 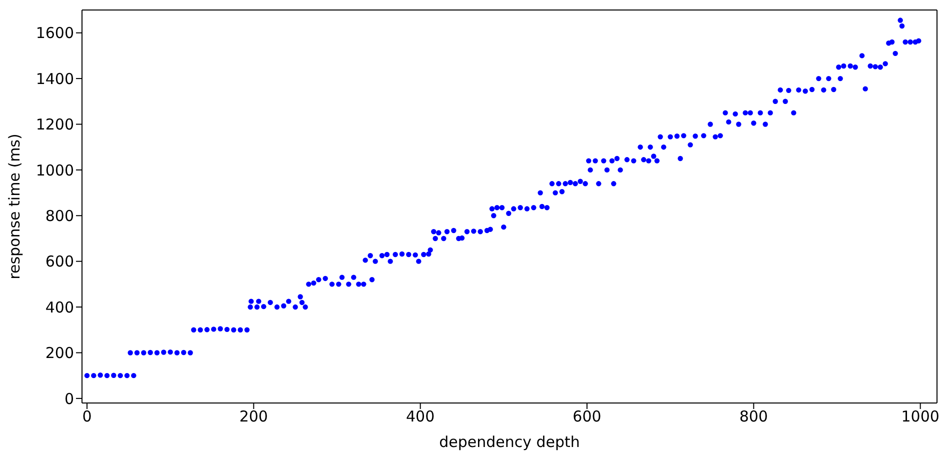 I want to click on x-axis-title: dependency depth, so click(x=509, y=442).